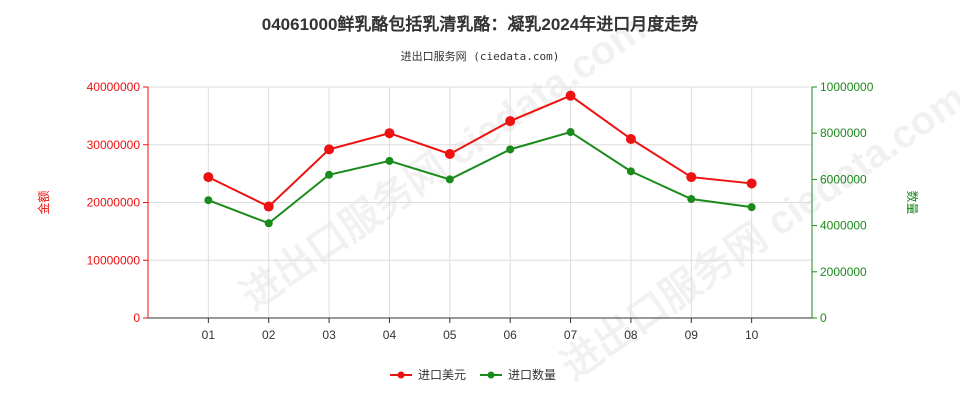 The image size is (960, 400). What do you see at coordinates (532, 374) in the screenshot?
I see `legend-label-2: 进口数量` at bounding box center [532, 374].